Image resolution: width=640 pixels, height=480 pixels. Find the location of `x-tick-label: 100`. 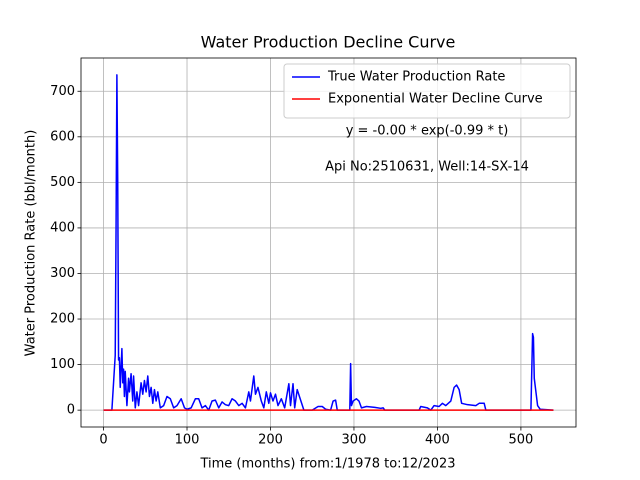

x-tick-label: 100 is located at coordinates (187, 440).